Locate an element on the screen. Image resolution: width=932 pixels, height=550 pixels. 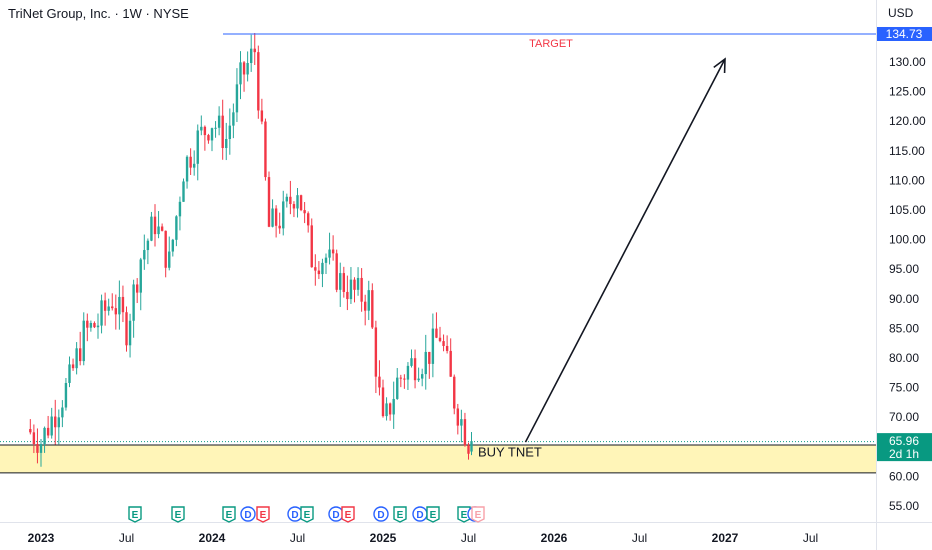
svg-text: 2d 1h is located at coordinates (904, 454).